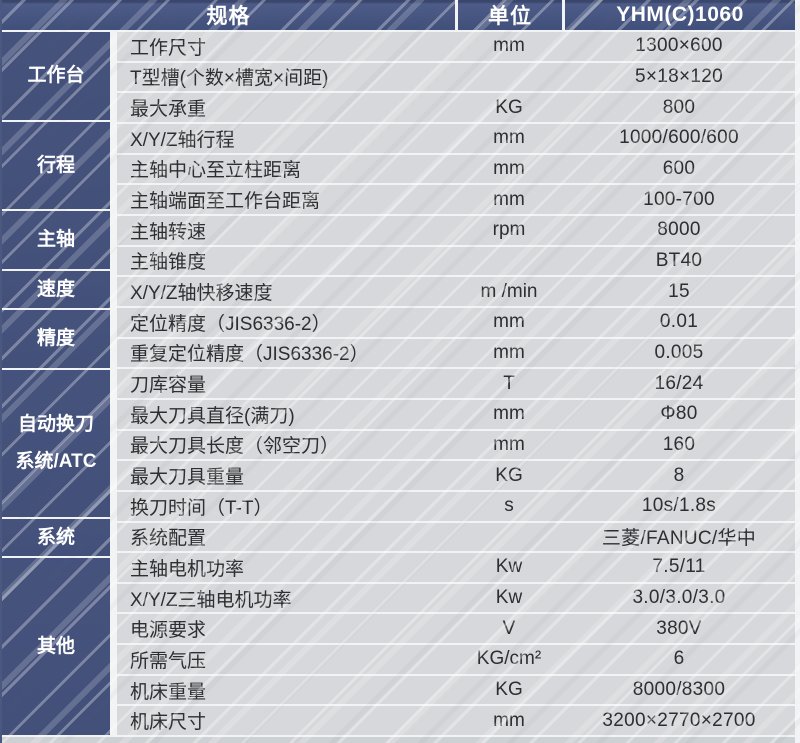 The image size is (800, 743). Describe the element at coordinates (56, 443) in the screenshot. I see `category-cell: 自动换刀系统/ATC` at that location.